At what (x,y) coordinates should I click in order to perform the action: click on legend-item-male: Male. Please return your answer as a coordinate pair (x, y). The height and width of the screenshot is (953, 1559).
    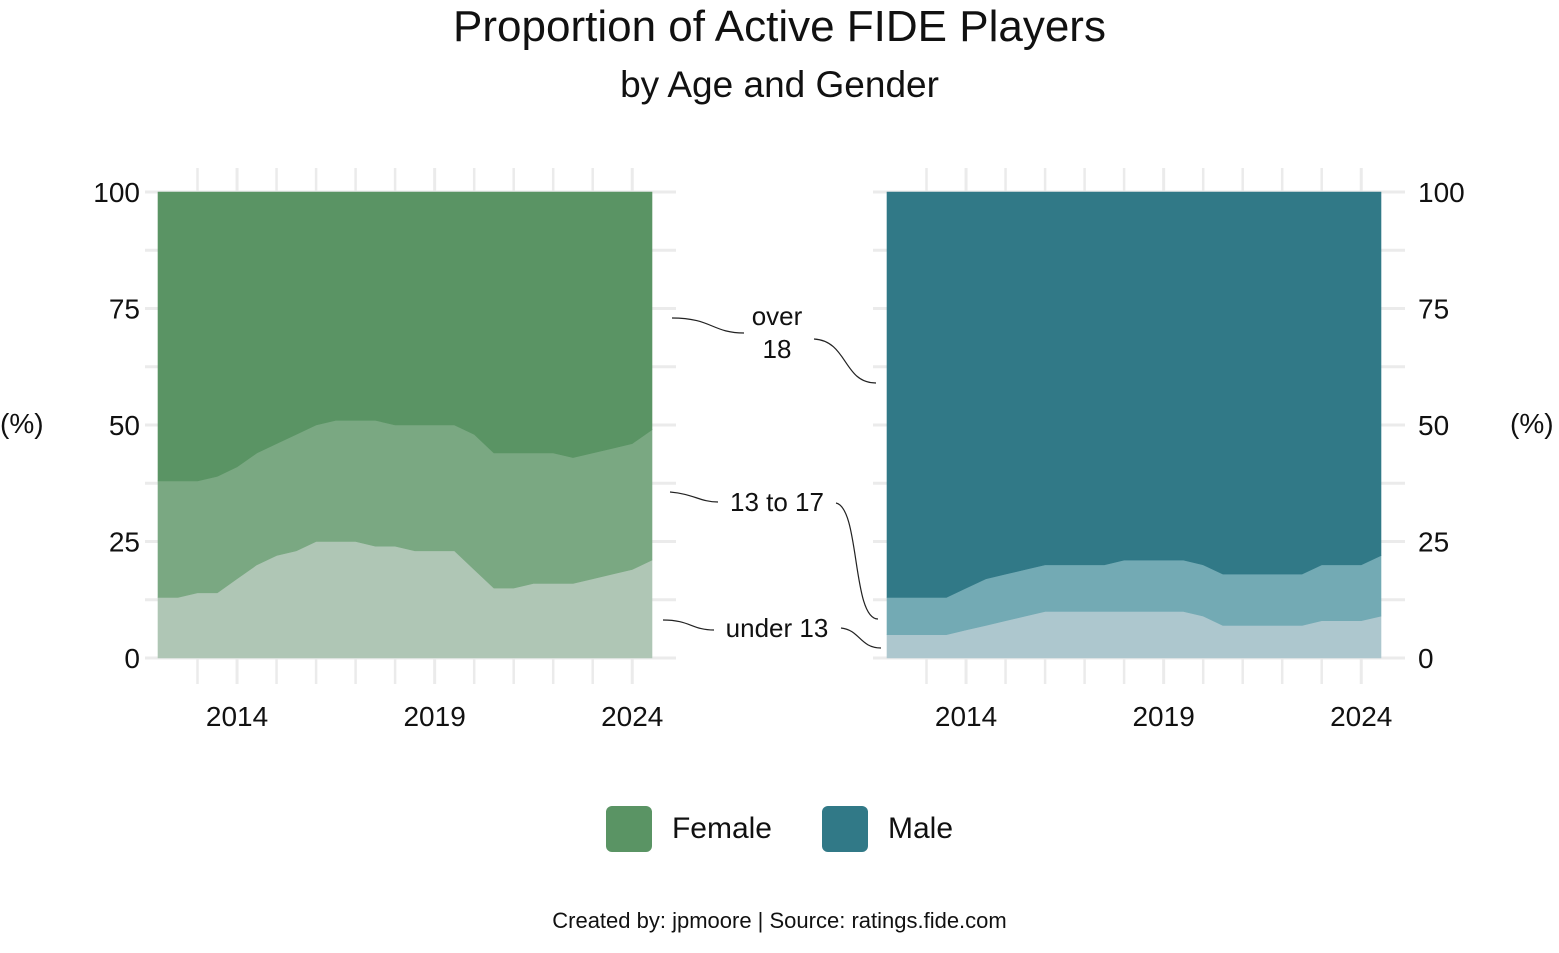
    Looking at the image, I should click on (887, 829).